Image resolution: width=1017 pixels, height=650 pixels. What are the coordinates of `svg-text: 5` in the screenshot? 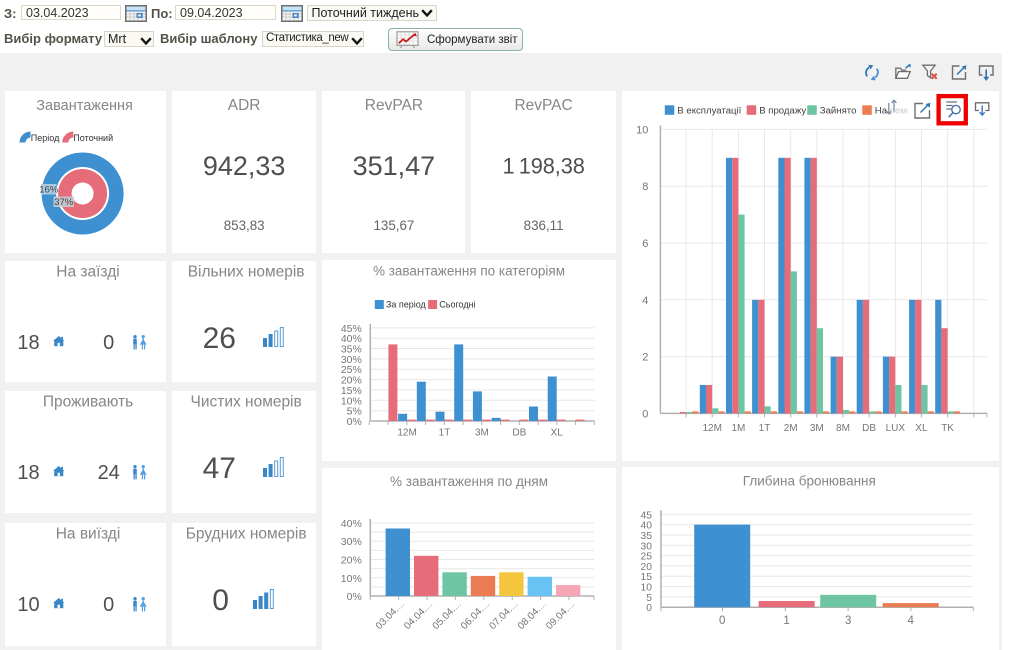 It's located at (649, 598).